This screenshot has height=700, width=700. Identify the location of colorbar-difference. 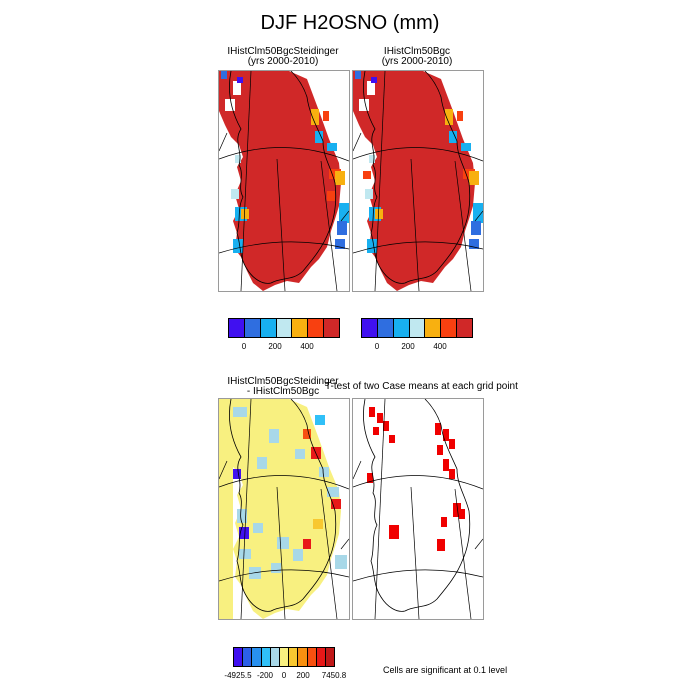
(284, 657).